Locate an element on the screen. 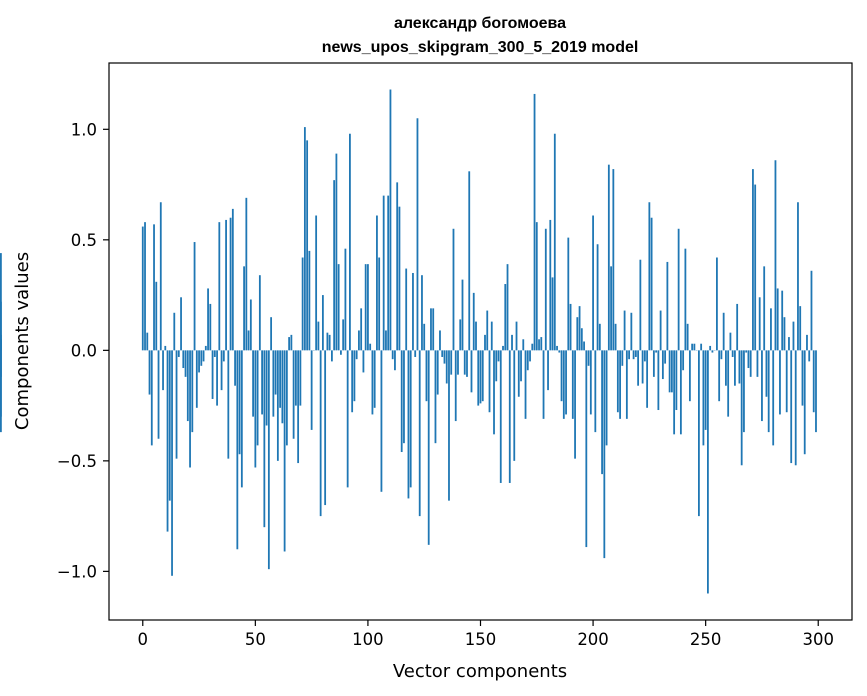  y-axis-ticks: −1.0 −0.5 0.0 0.5 1.0 is located at coordinates (83, 350).